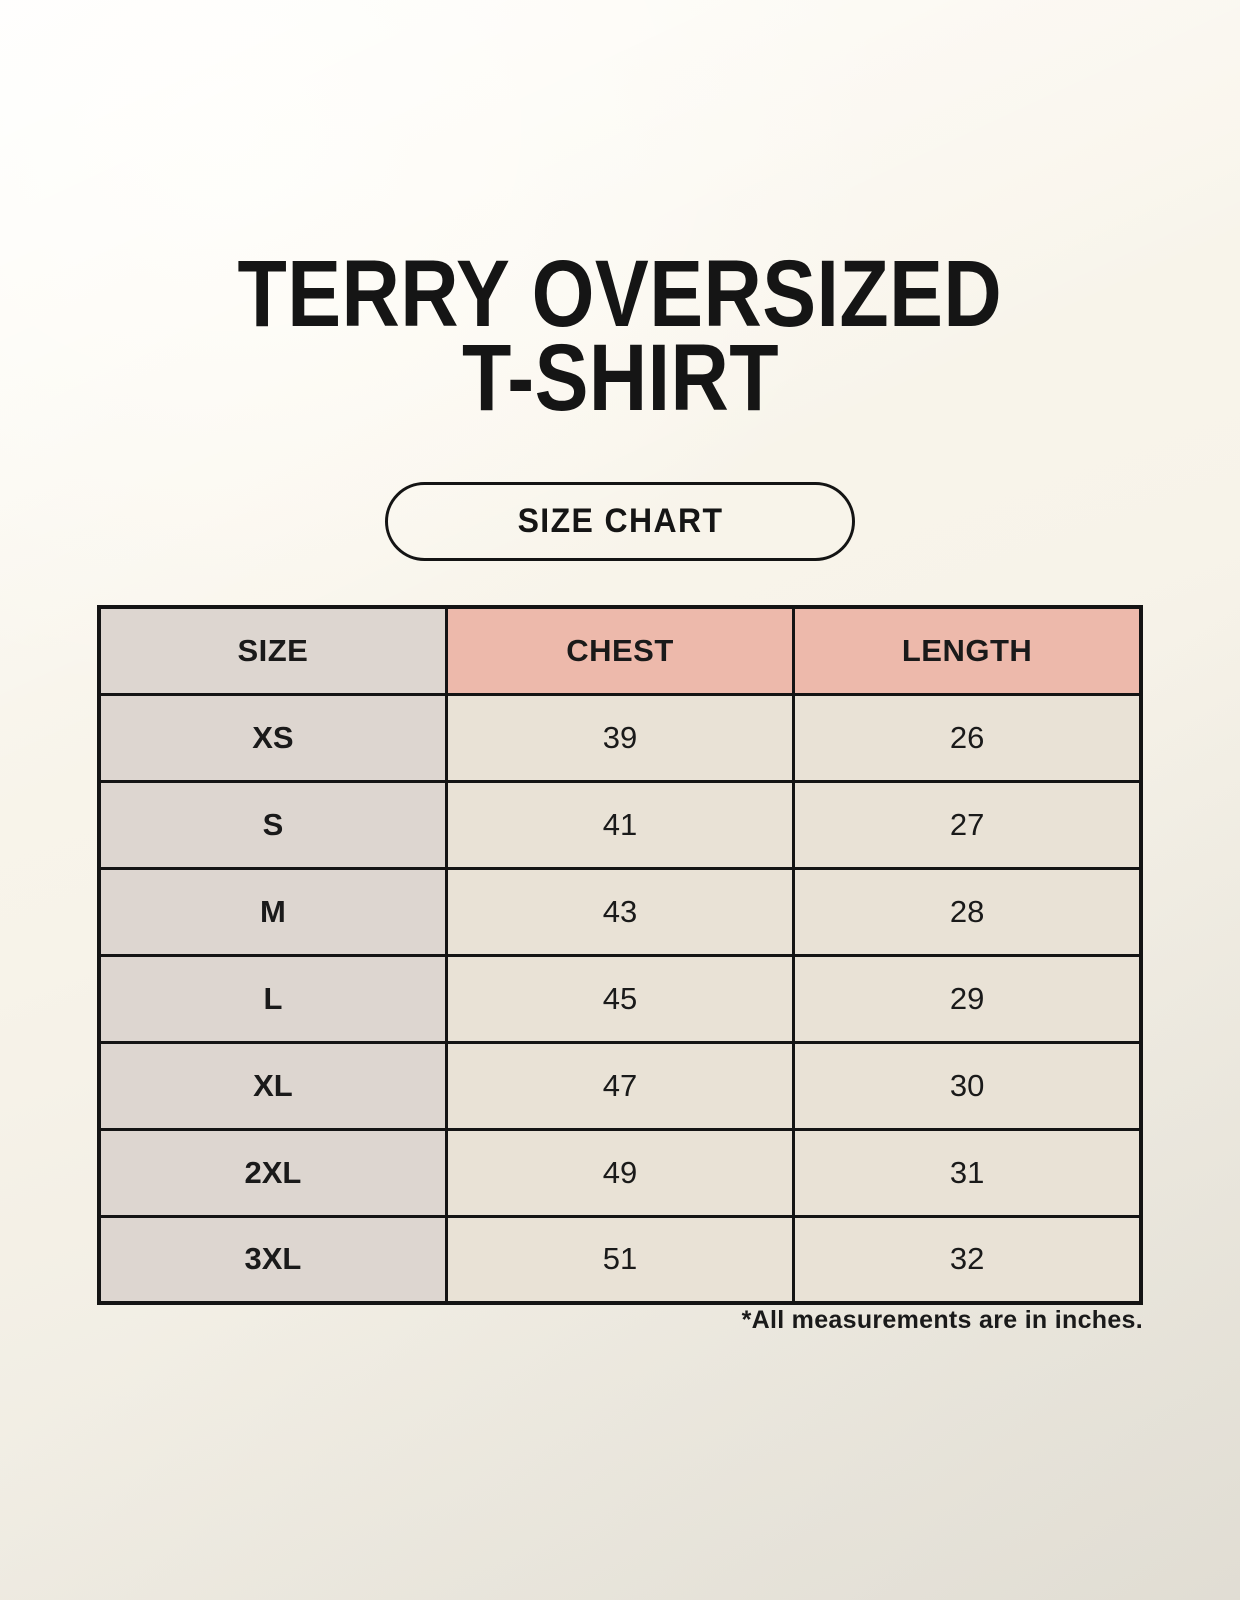 Image resolution: width=1240 pixels, height=1600 pixels. I want to click on size-chart-button-label: SIZE CHART, so click(620, 521).